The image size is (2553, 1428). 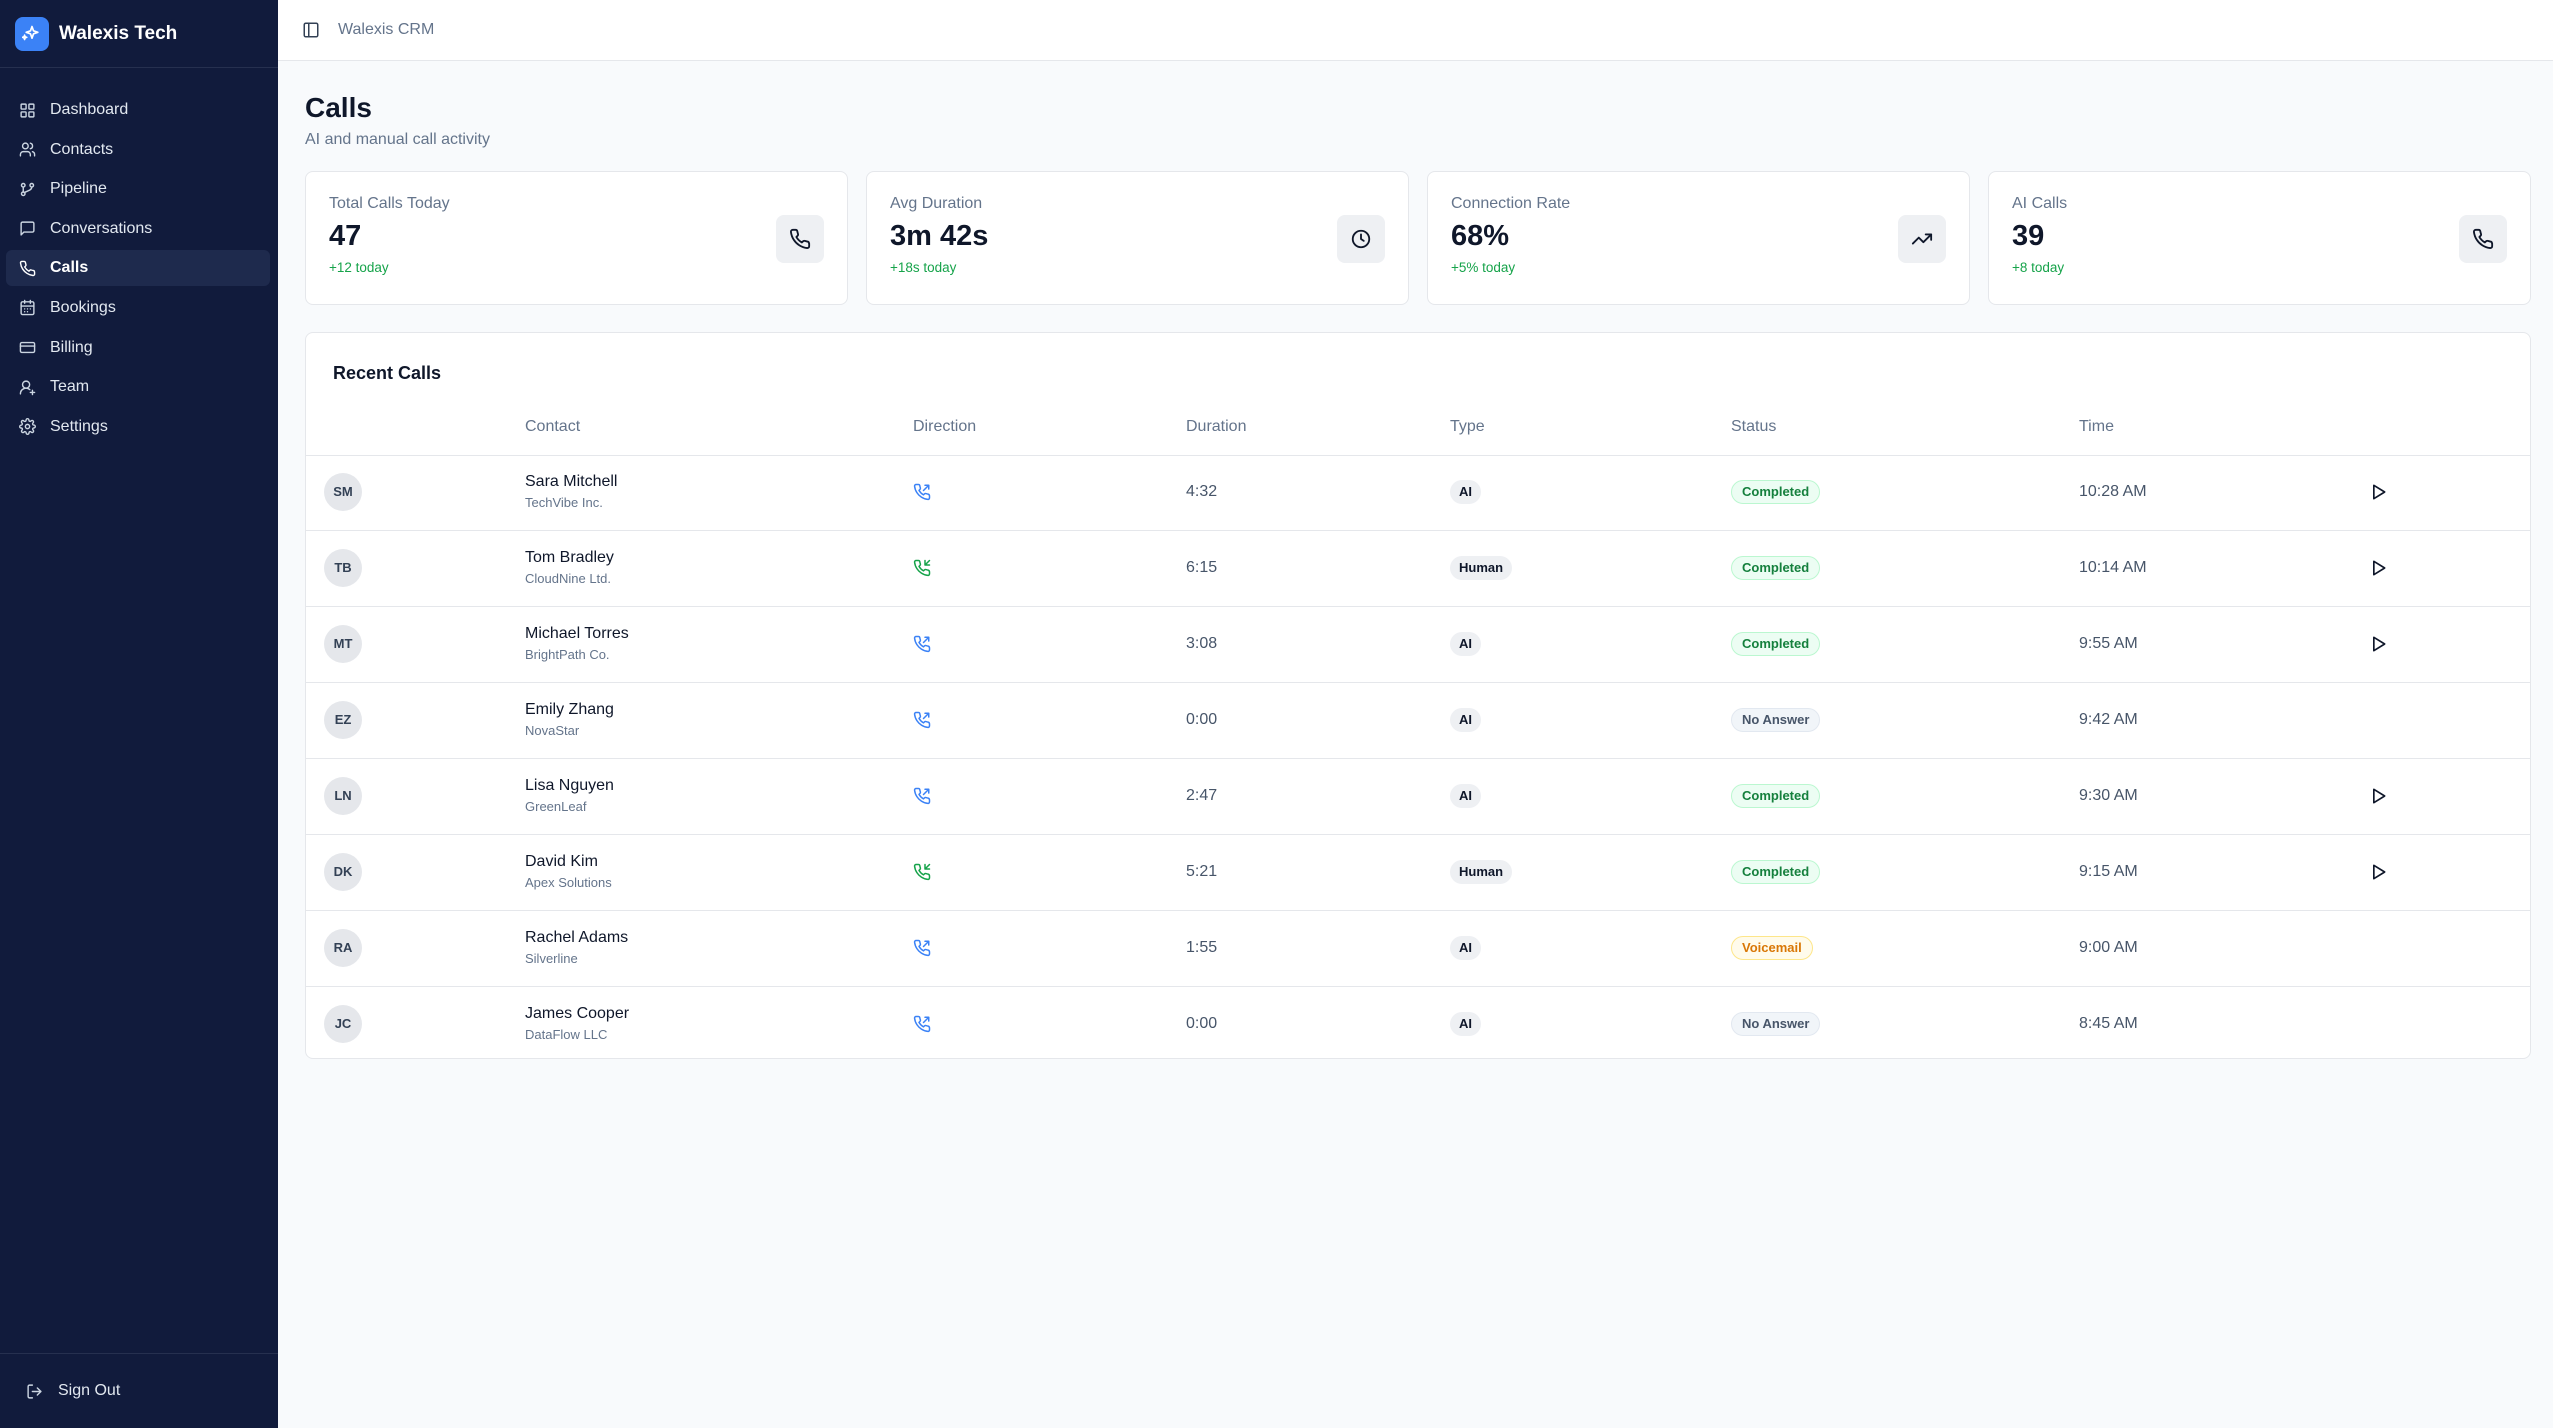 I want to click on contact-name: Tom Bradley, so click(x=569, y=557).